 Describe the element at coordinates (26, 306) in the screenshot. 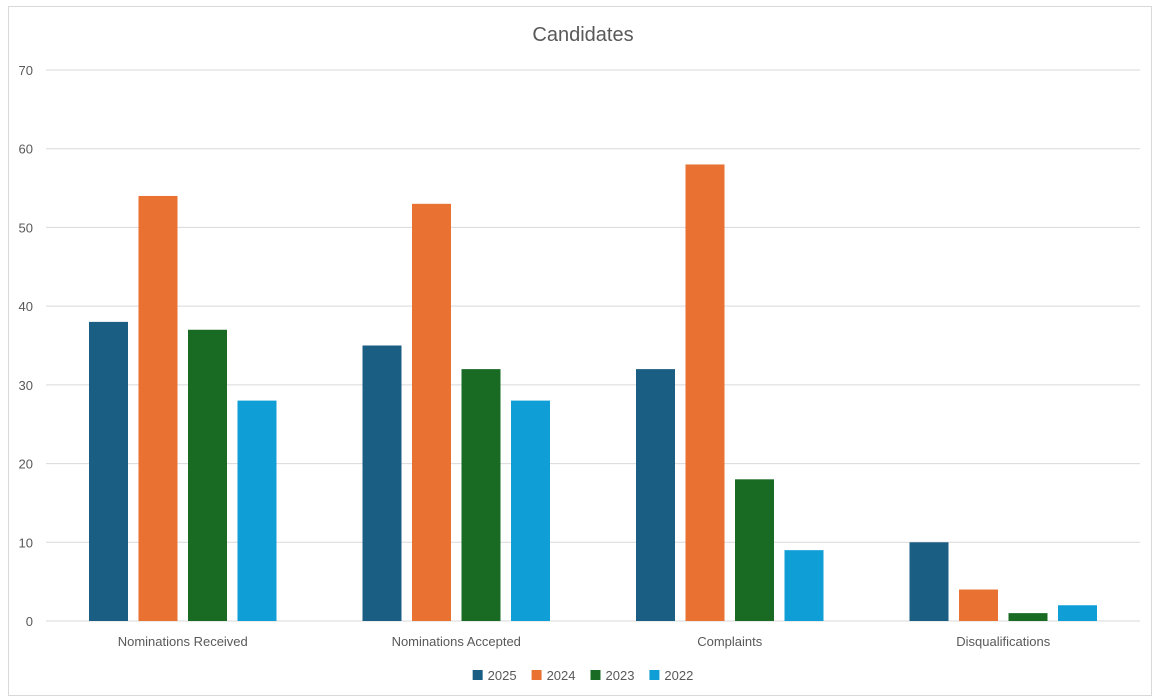

I see `y-tick-label: 40` at that location.